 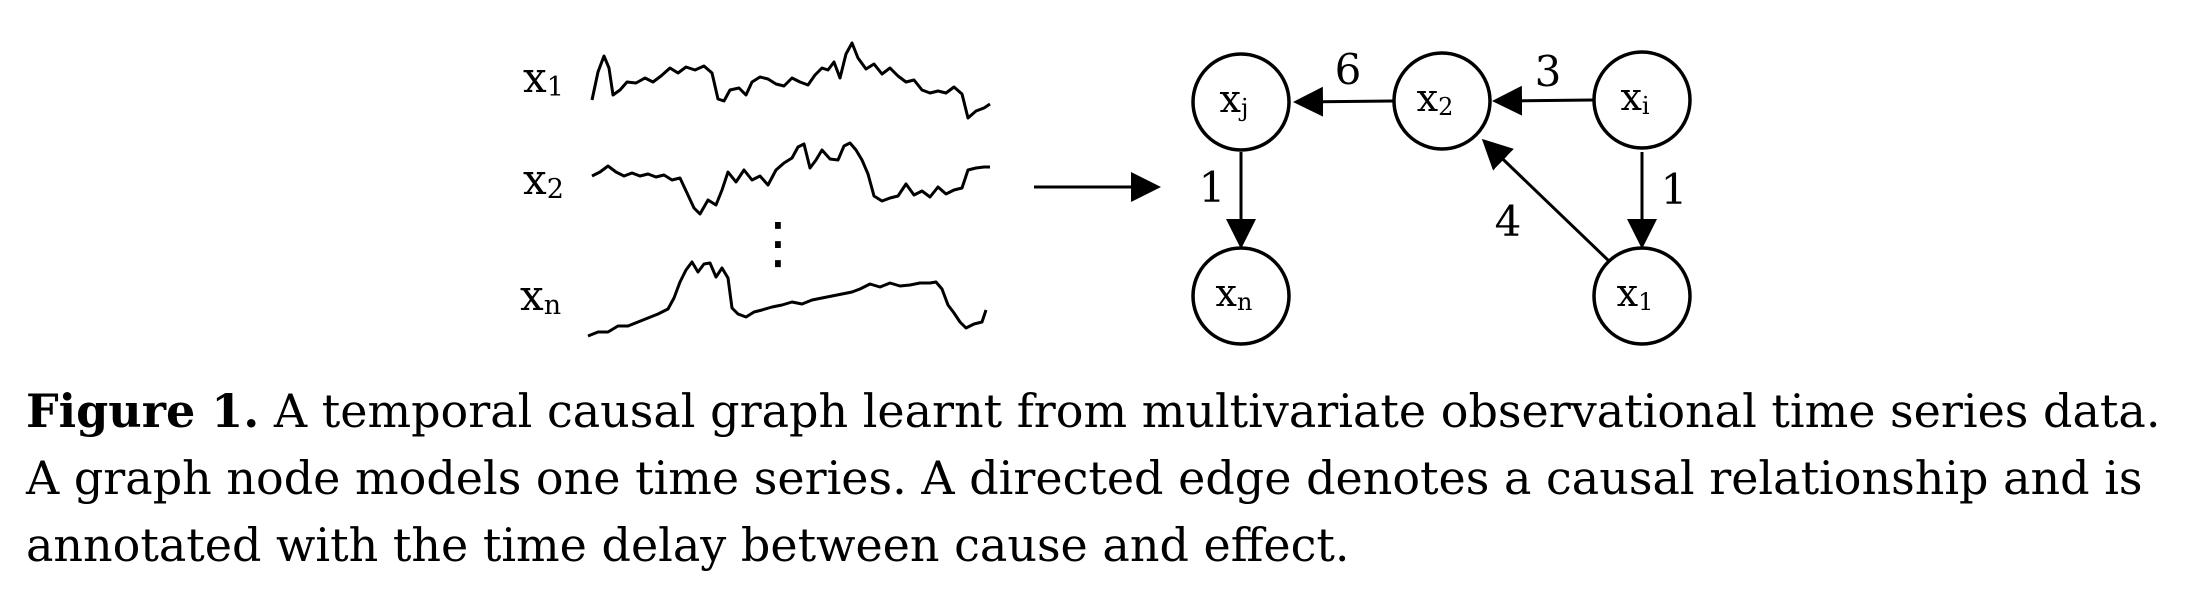 I want to click on node-x1: x1, so click(x=1642, y=296).